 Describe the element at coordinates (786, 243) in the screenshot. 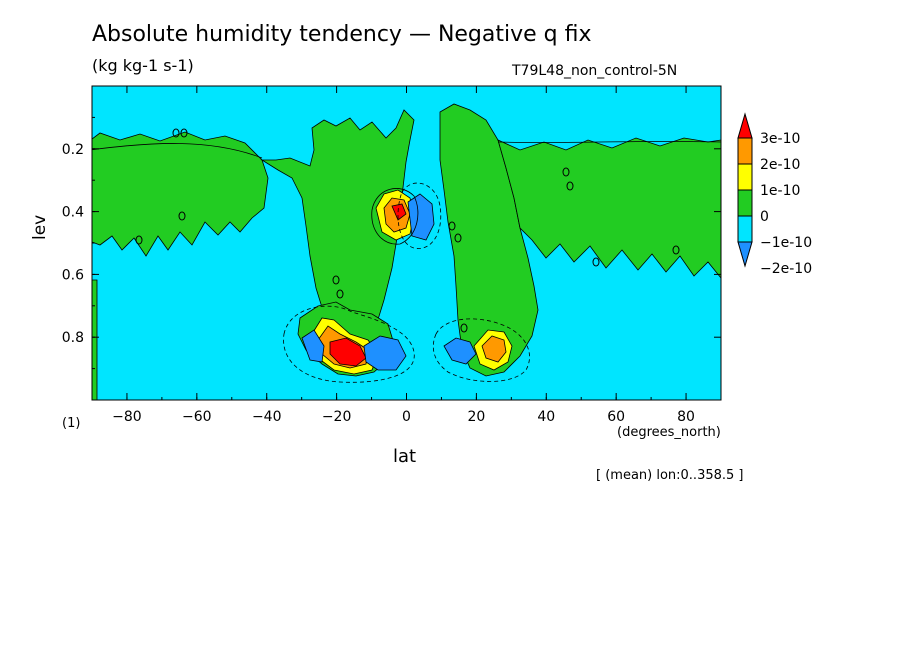

I see `colorbar-label: −1e-10` at that location.